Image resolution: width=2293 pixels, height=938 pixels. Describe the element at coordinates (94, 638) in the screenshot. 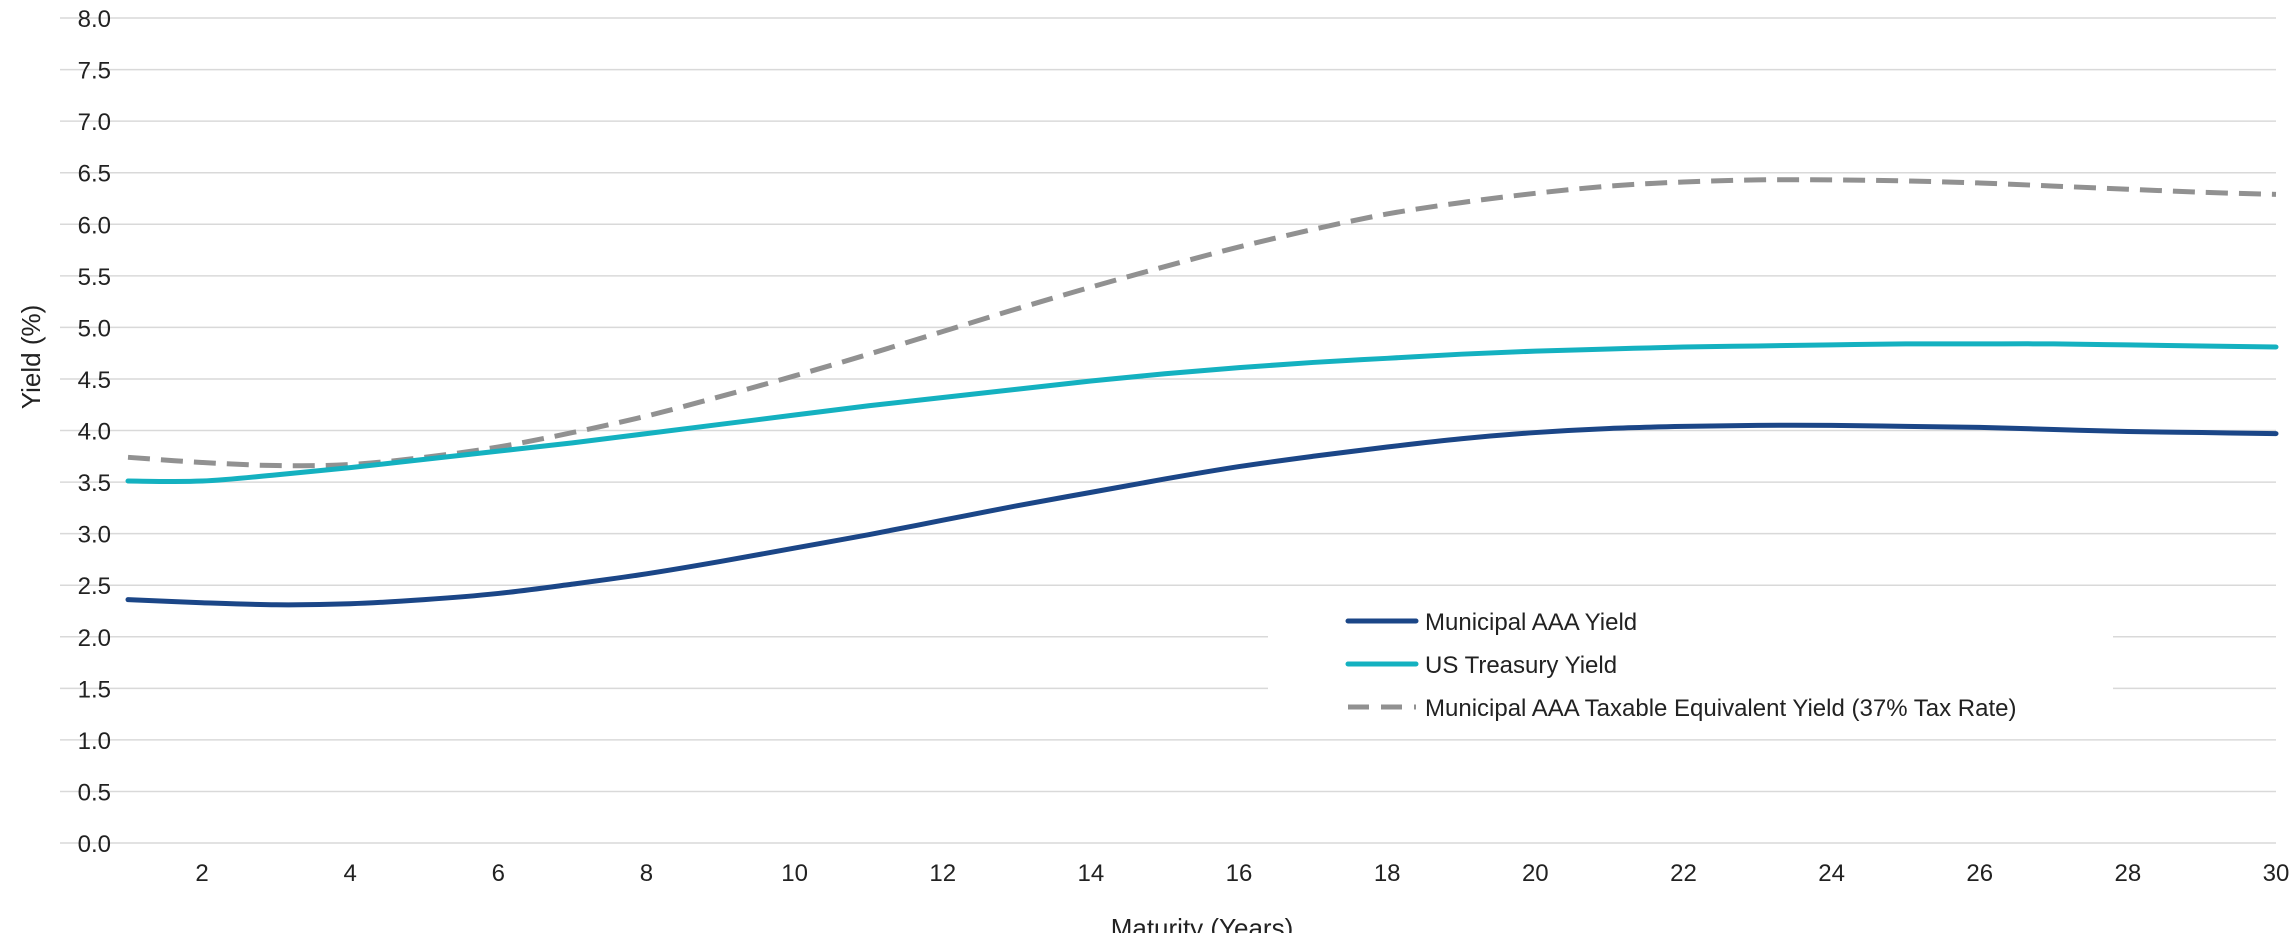

I see `y-tick-label: 2.0` at that location.